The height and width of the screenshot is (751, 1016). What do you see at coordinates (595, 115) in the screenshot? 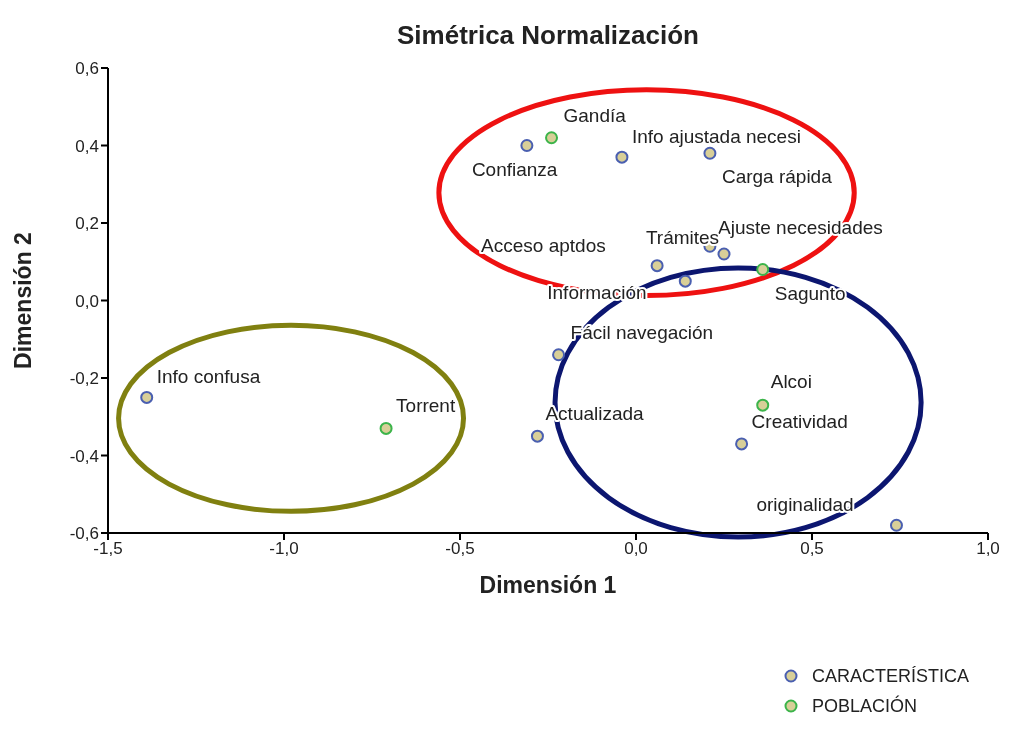
I see `annotation: Gandía` at bounding box center [595, 115].